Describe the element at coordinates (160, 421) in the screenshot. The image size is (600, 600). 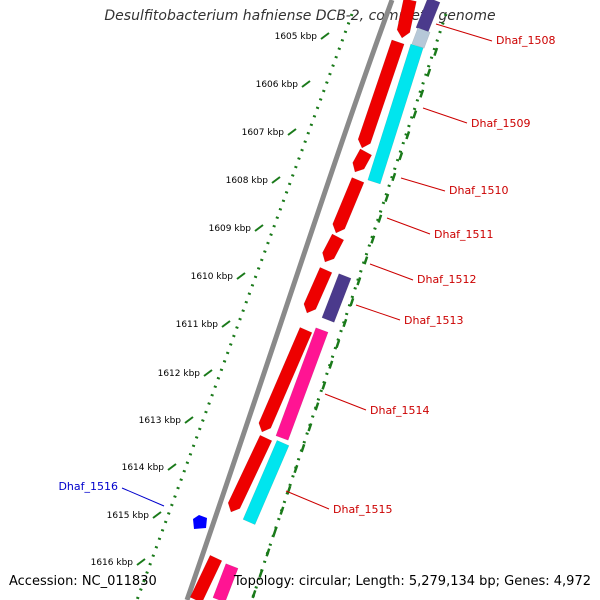
I see `tick-label: 1613 kbp` at that location.